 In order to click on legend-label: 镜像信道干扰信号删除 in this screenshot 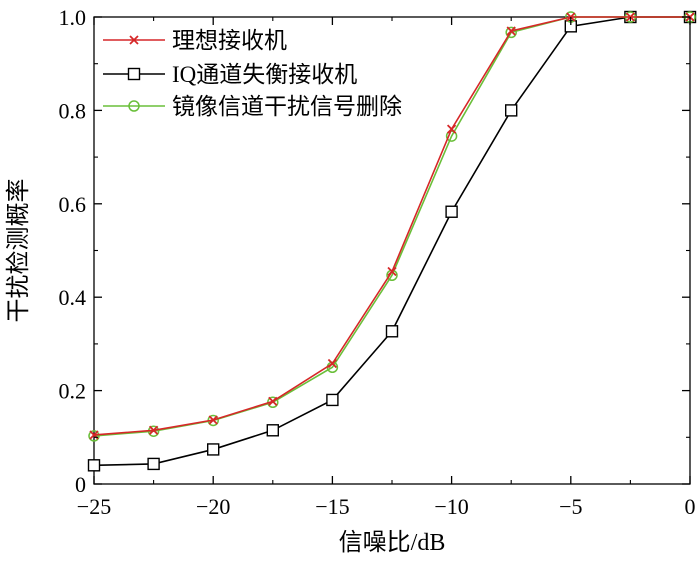, I will do `click(287, 106)`.